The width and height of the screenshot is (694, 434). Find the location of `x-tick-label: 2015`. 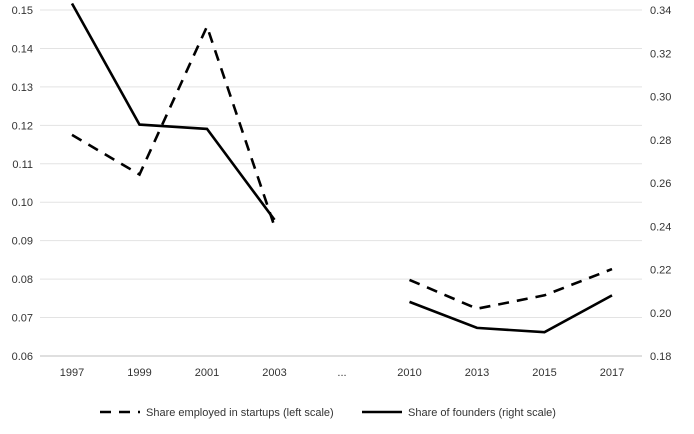

x-tick-label: 2015 is located at coordinates (544, 373).